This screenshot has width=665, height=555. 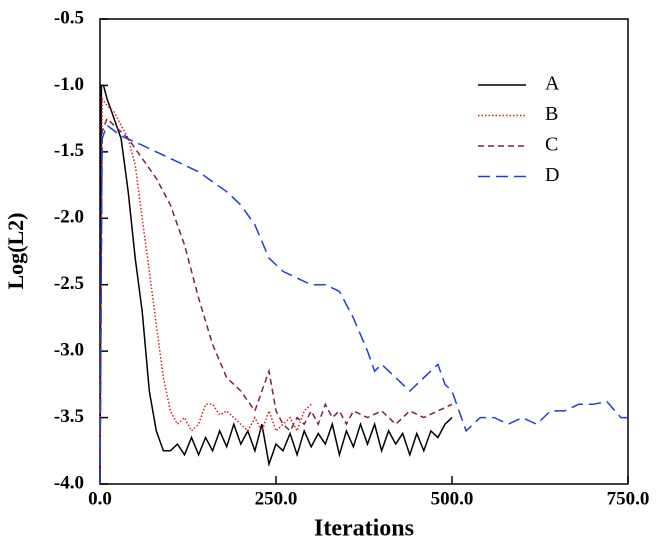 What do you see at coordinates (69, 482) in the screenshot?
I see `y-tick-label: -4.0` at bounding box center [69, 482].